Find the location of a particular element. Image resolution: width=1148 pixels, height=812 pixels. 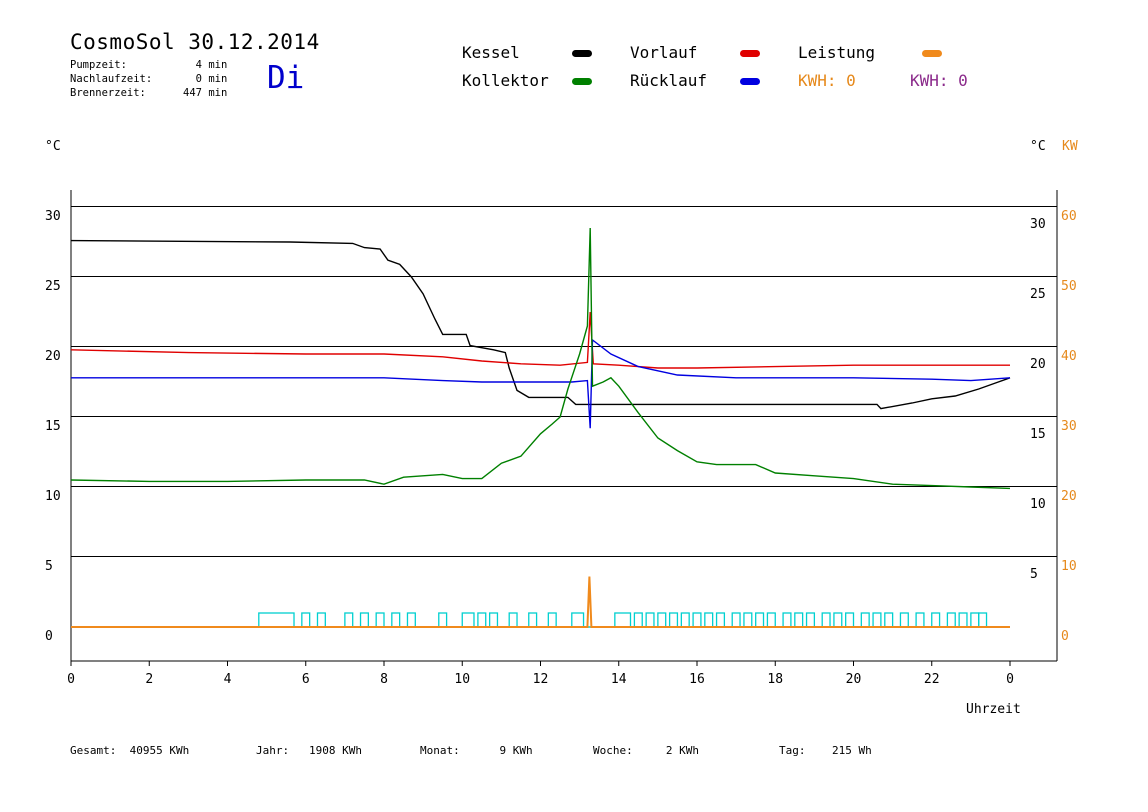

legend-kessel-swatch is located at coordinates (582, 53).